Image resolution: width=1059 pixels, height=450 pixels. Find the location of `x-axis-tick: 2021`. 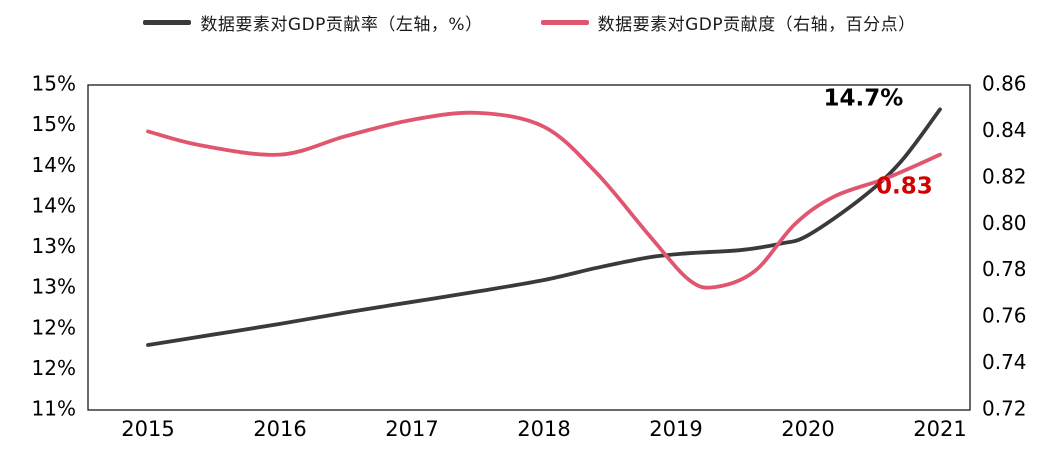

x-axis-tick: 2021 is located at coordinates (939, 429).